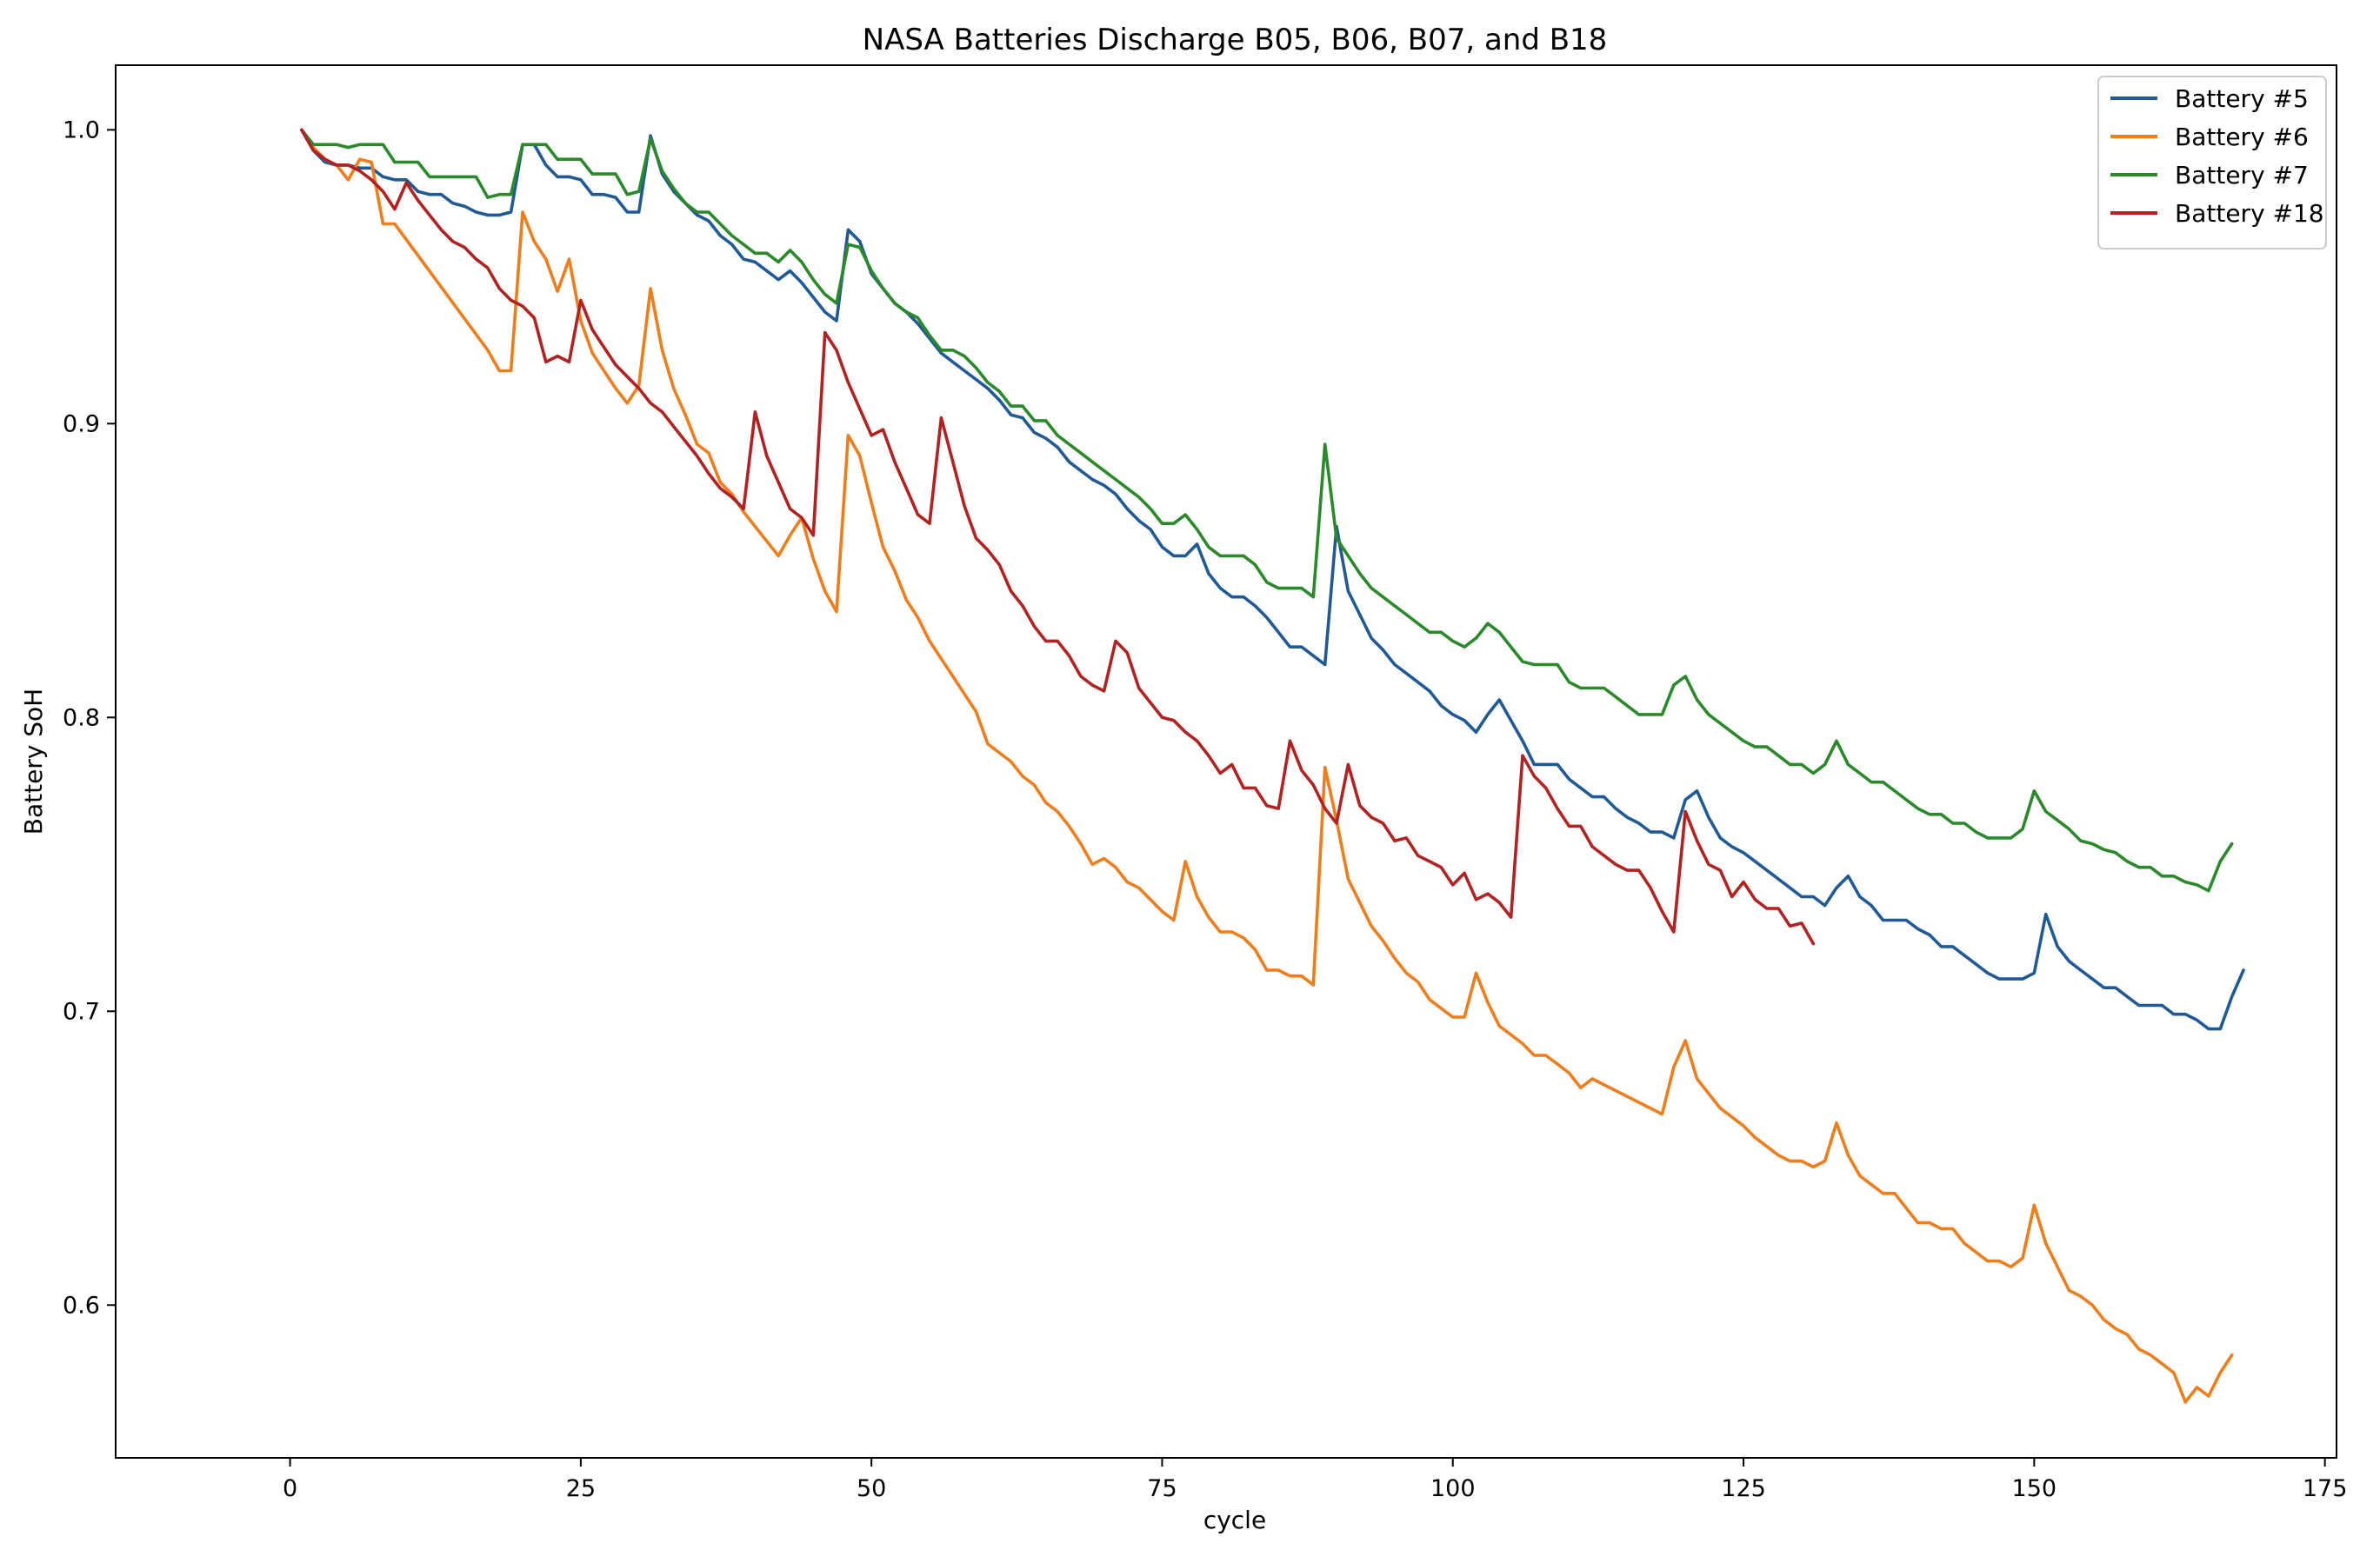  Describe the element at coordinates (1453, 1488) in the screenshot. I see `x-tick-label: 100` at that location.